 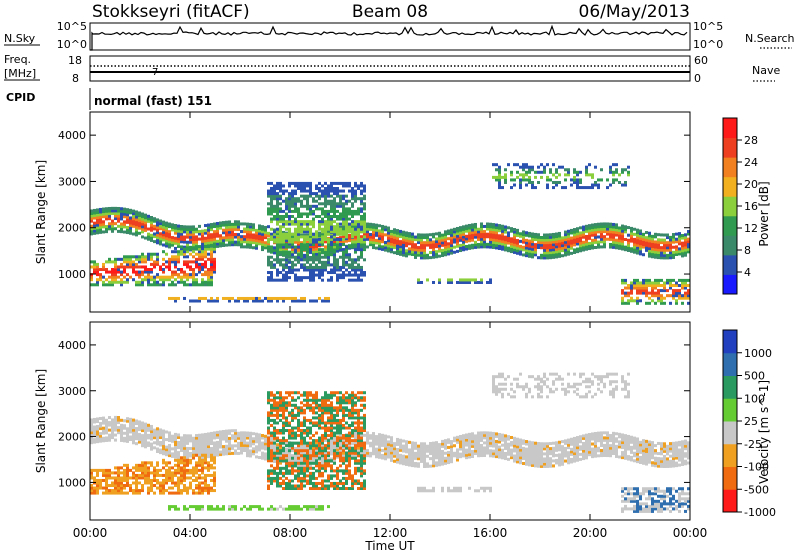 What do you see at coordinates (730, 128) in the screenshot?
I see `power-colorbar-swatch` at bounding box center [730, 128].